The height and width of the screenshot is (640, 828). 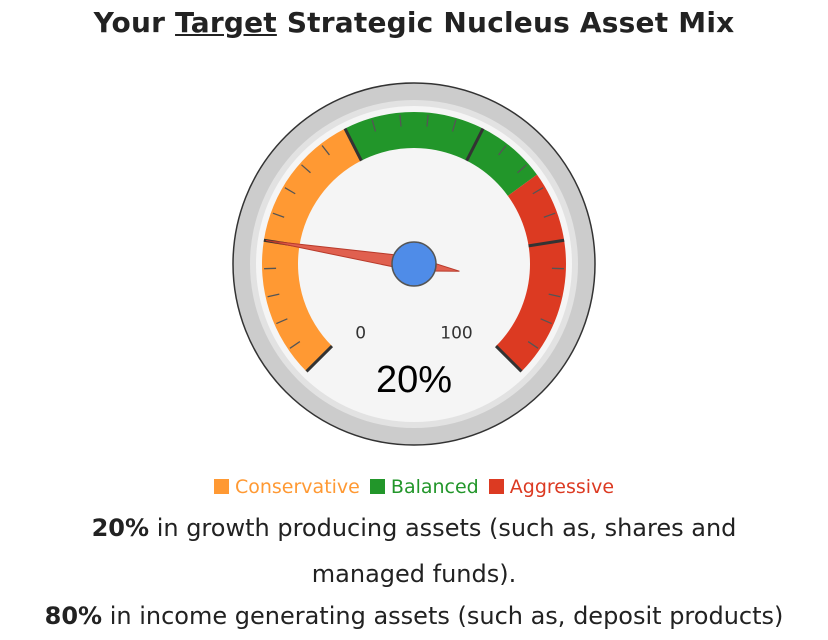 What do you see at coordinates (297, 487) in the screenshot?
I see `legend-label-conservative: Conservative` at bounding box center [297, 487].